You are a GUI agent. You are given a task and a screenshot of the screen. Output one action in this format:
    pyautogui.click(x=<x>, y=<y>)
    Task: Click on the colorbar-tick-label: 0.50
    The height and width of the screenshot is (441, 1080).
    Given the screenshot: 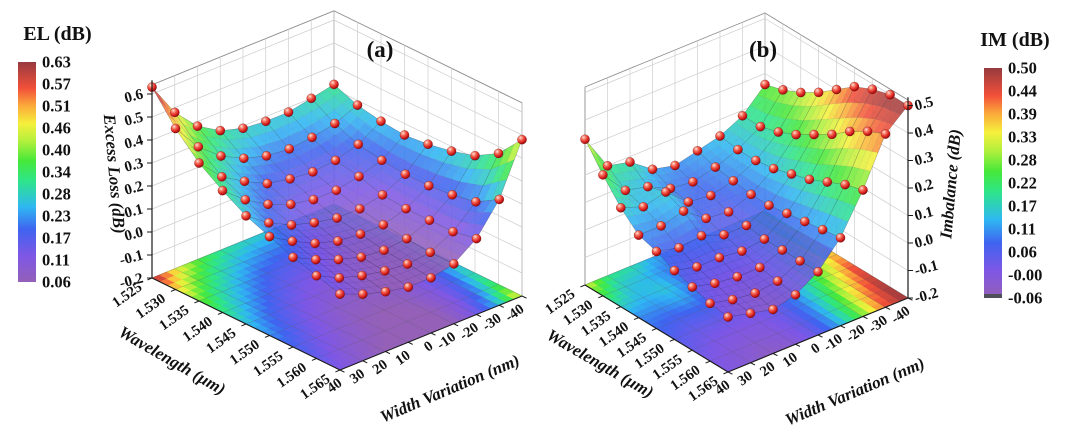 What is the action you would take?
    pyautogui.click(x=1022, y=68)
    